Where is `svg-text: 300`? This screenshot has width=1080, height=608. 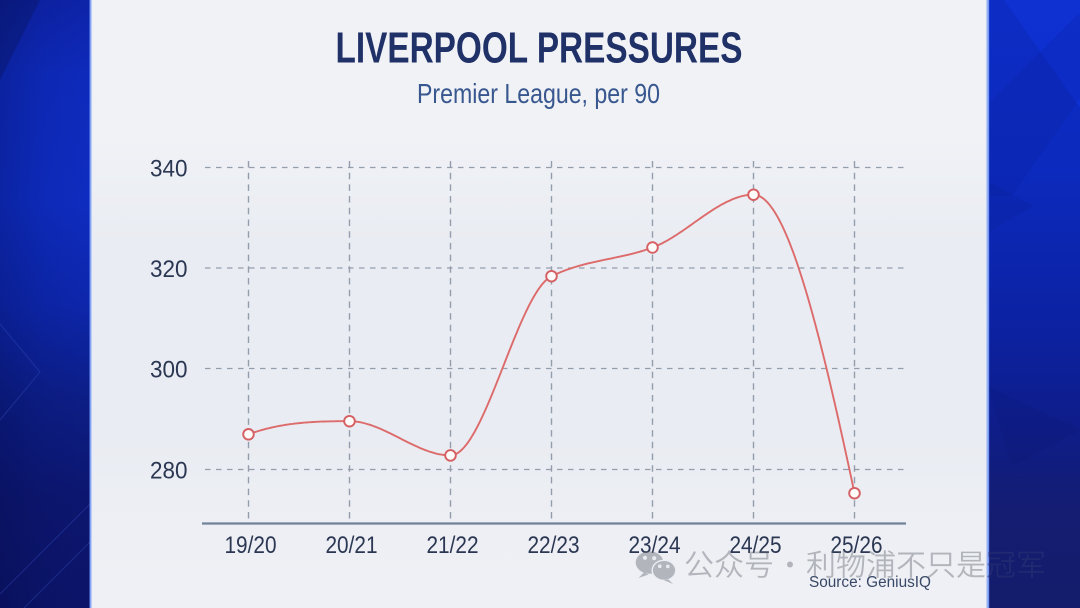
svg-text: 300 is located at coordinates (169, 370).